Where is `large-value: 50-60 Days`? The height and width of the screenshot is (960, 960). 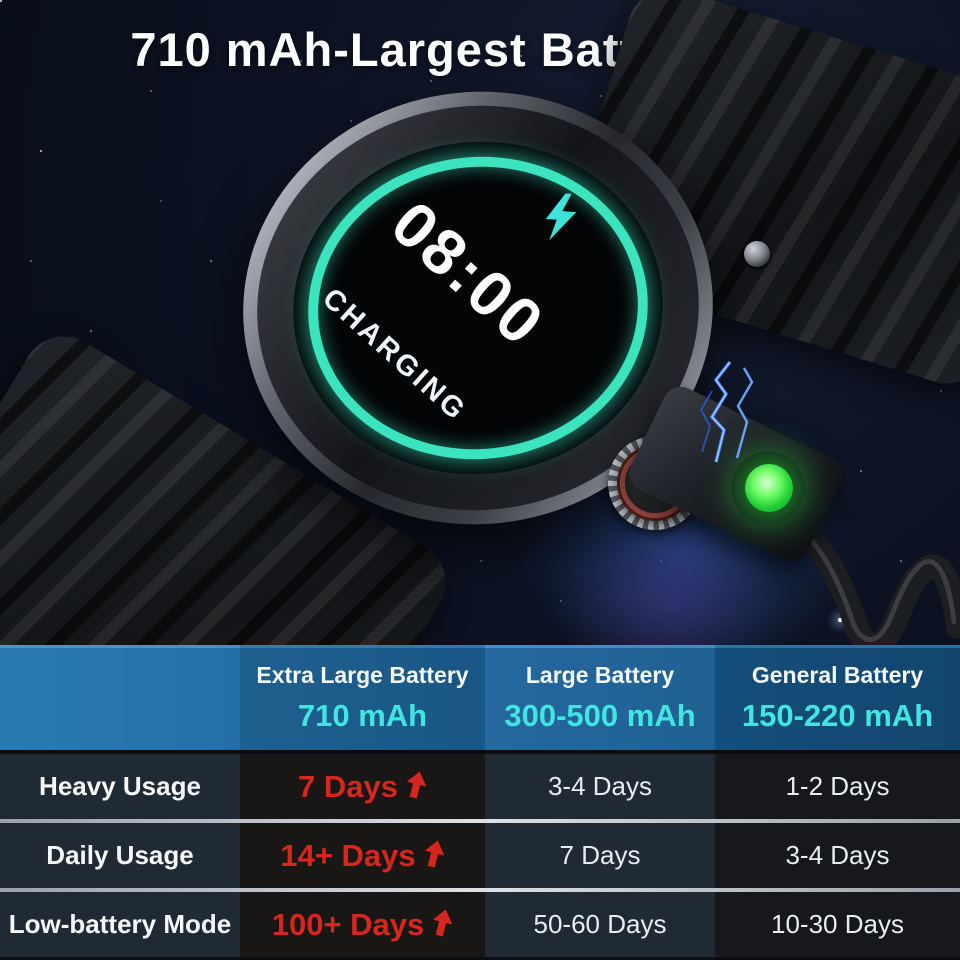
large-value: 50-60 Days is located at coordinates (600, 924).